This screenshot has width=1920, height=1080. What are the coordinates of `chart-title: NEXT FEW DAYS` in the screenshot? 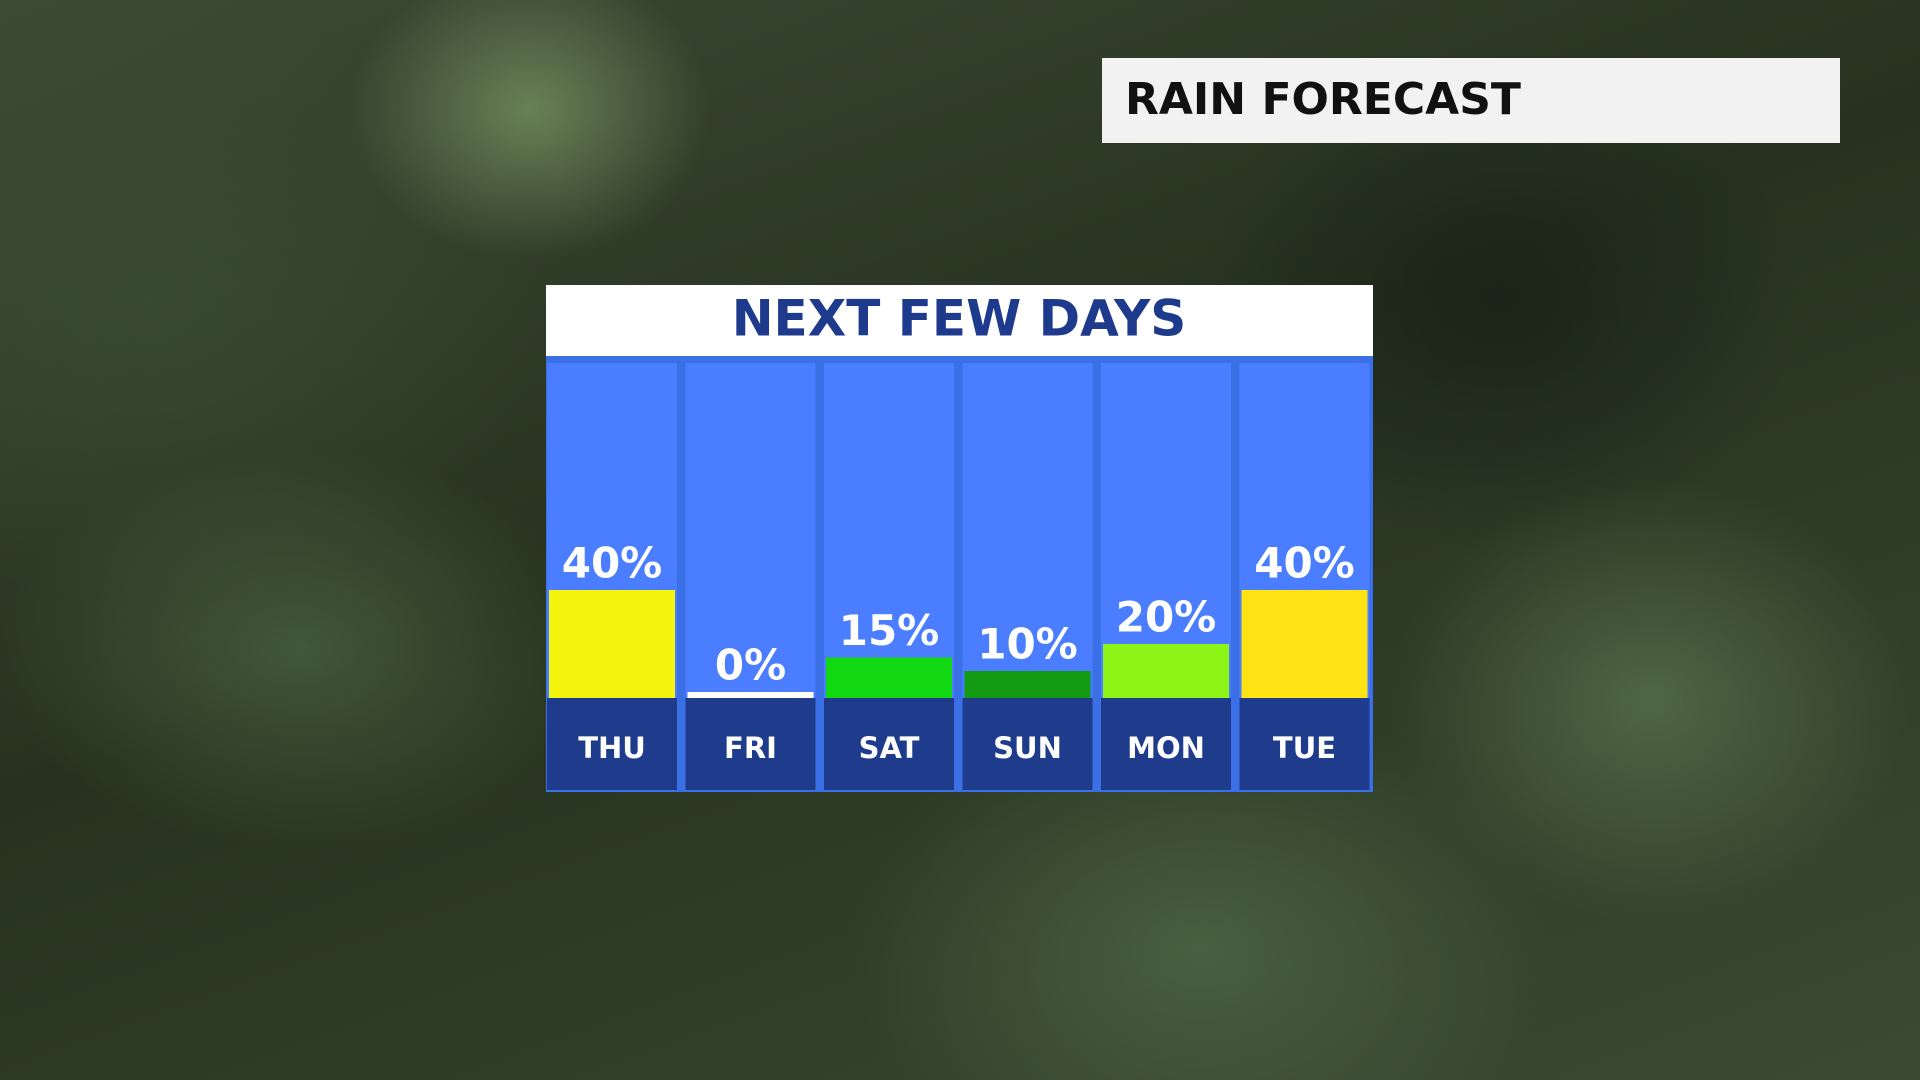 It's located at (959, 319).